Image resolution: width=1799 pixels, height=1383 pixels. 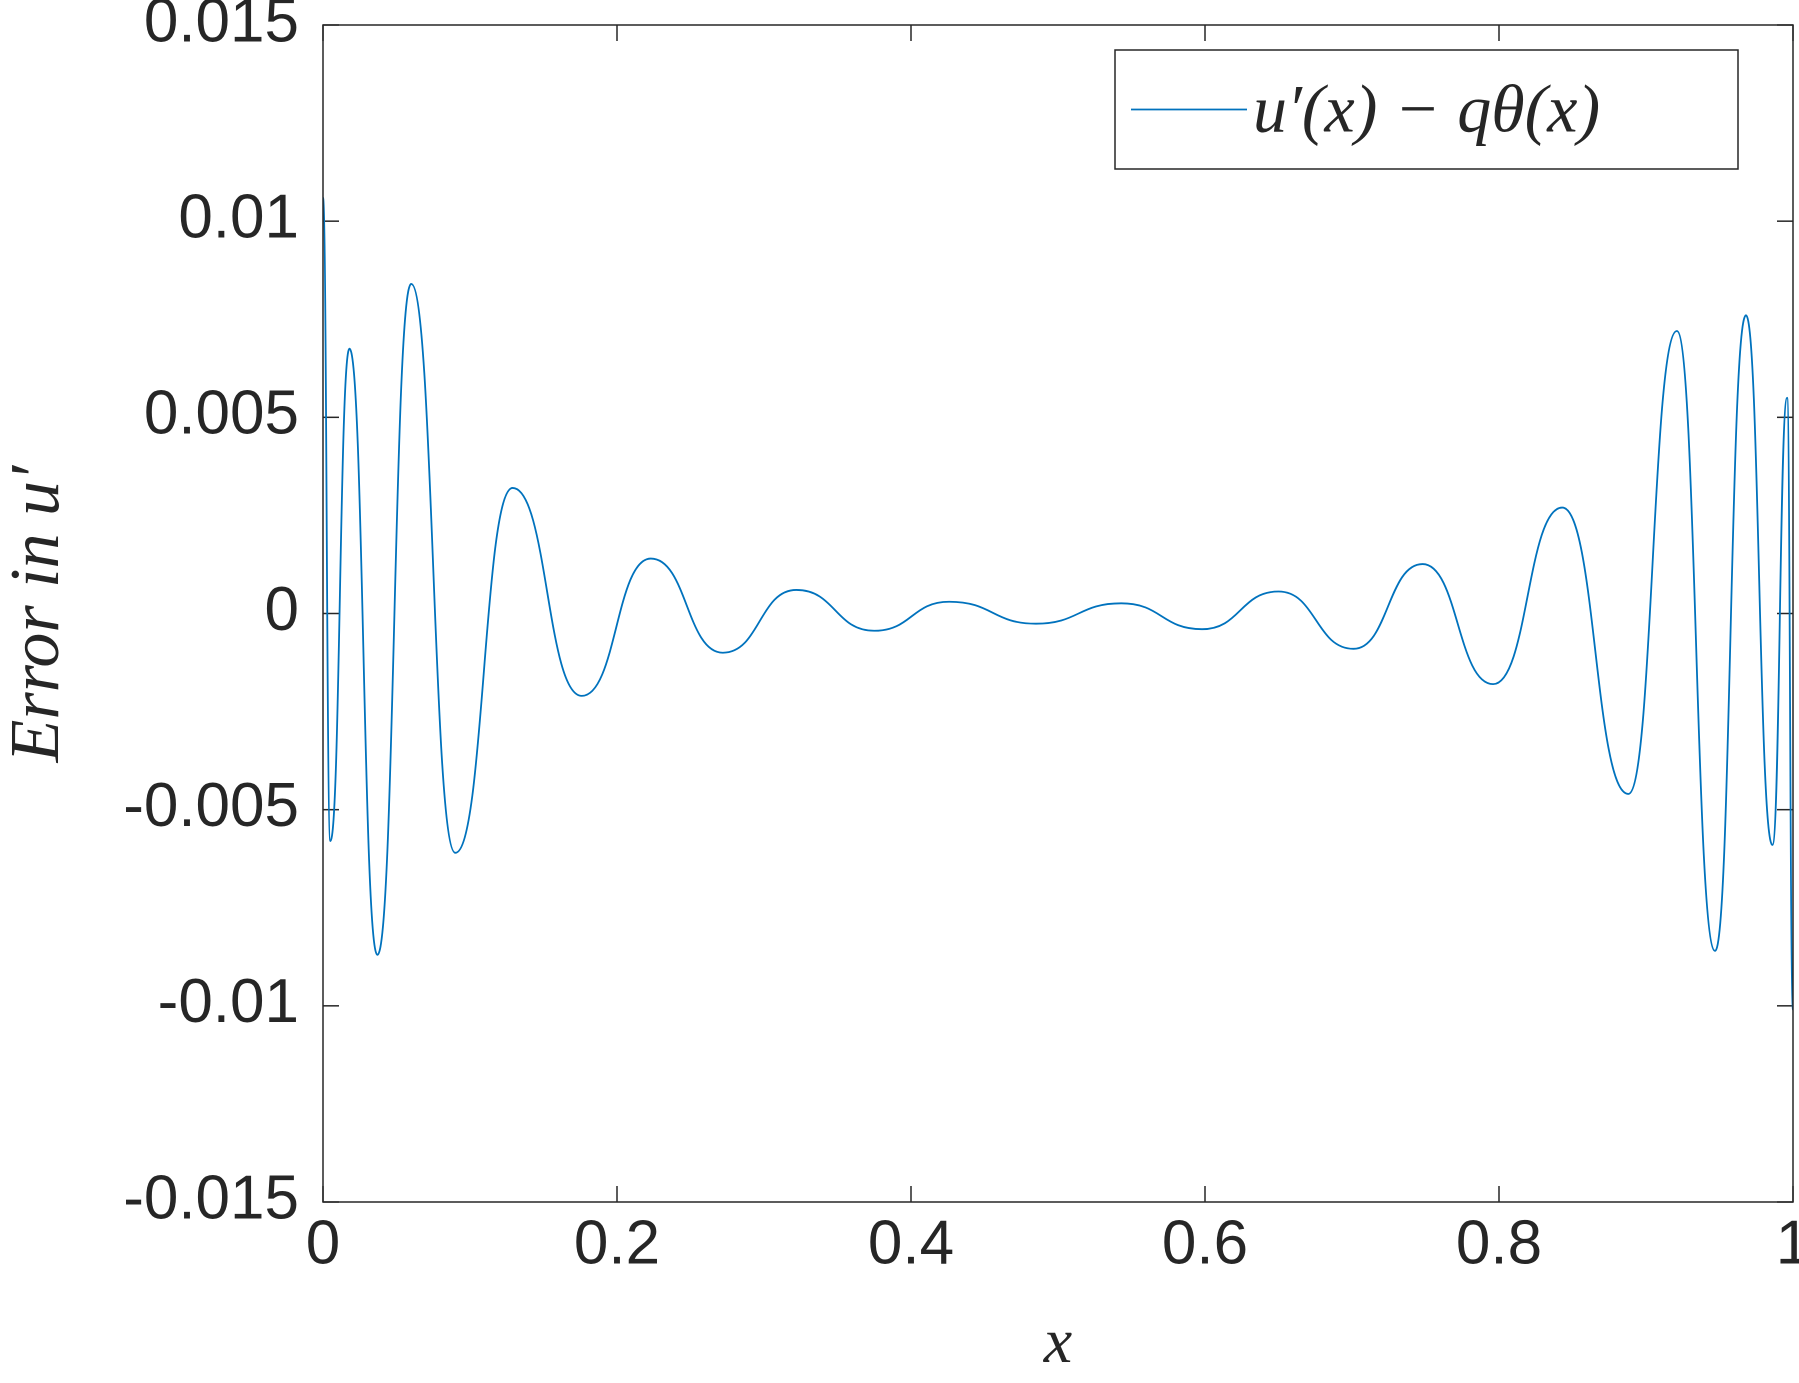 What do you see at coordinates (1499, 1242) in the screenshot?
I see `x-tick-label: 0.8` at bounding box center [1499, 1242].